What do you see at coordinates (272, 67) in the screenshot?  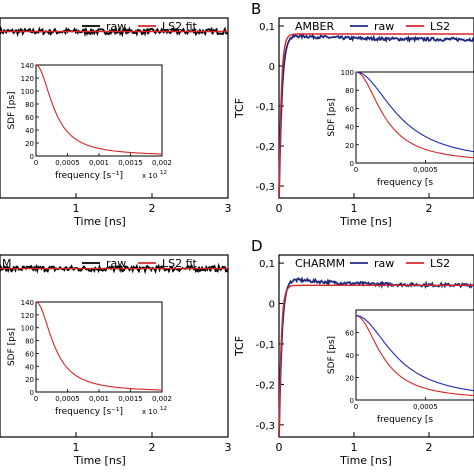 I see `y-tick-label: 0` at bounding box center [272, 67].